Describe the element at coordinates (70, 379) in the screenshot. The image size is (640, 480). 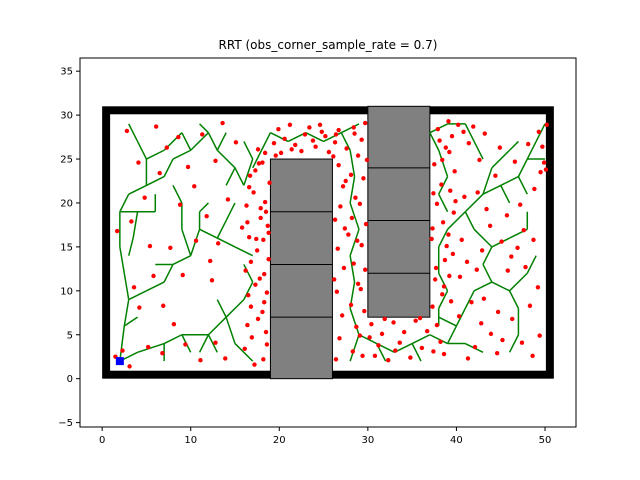
I see `y-tick-label: 0` at that location.